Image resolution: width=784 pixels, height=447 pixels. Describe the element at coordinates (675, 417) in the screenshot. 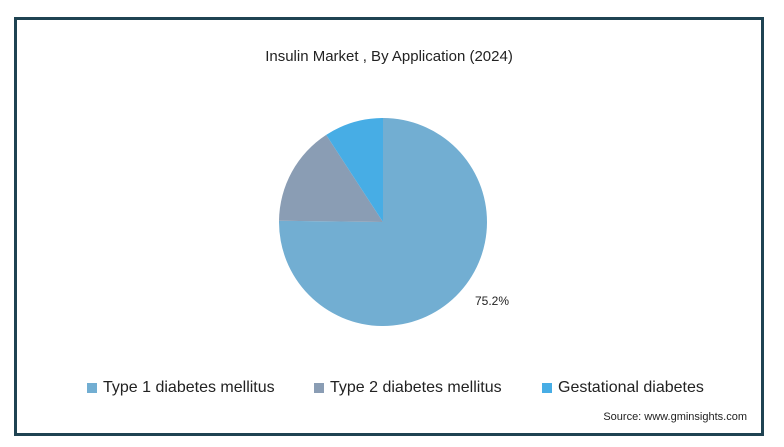

I see `source-note: Source: www.gminsights.com` at that location.